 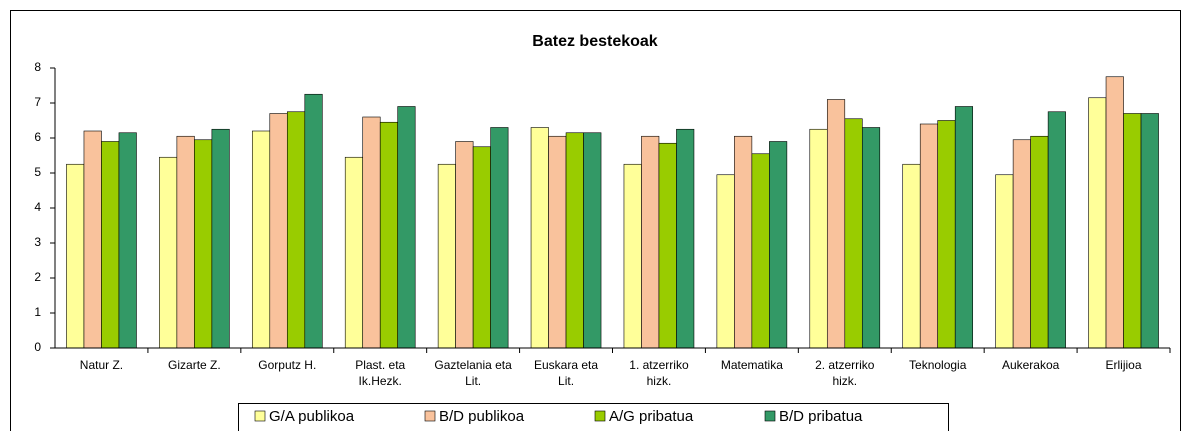 What do you see at coordinates (566, 373) in the screenshot?
I see `x-tick-label: Euskara eta Lit.` at bounding box center [566, 373].